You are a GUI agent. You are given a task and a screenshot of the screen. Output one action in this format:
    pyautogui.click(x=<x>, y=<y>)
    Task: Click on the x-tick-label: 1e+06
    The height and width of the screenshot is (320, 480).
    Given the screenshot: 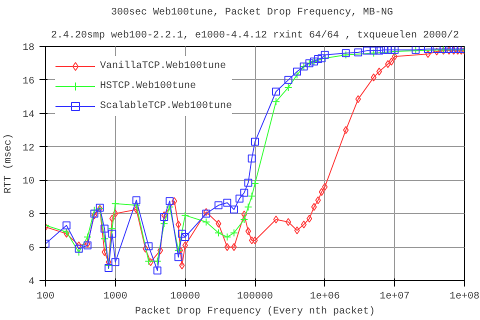 What is the action you would take?
    pyautogui.click(x=325, y=297)
    